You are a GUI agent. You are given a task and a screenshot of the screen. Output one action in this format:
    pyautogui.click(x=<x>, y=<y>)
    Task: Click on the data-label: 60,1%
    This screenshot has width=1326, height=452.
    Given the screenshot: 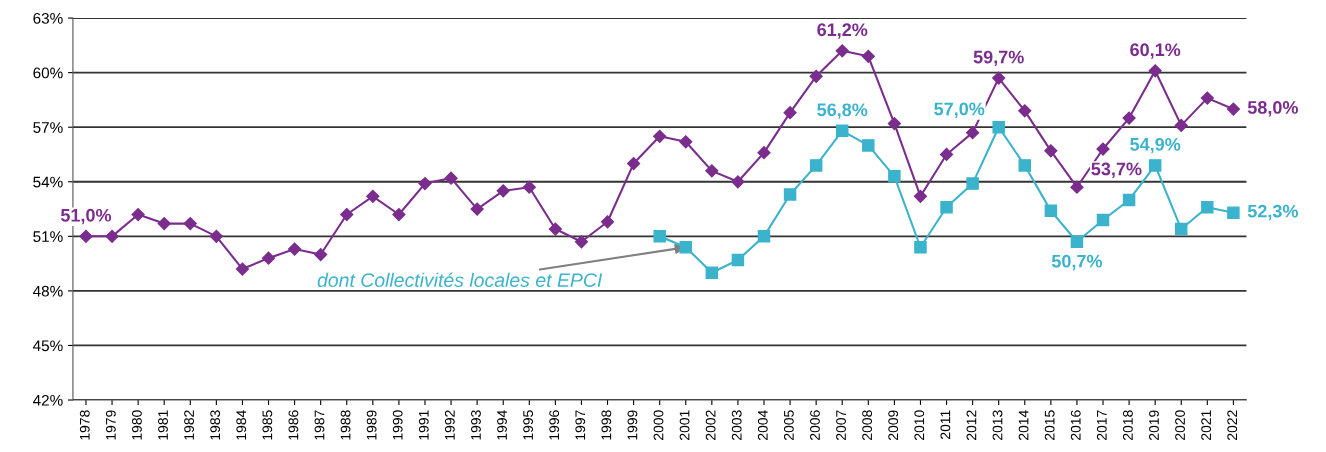 What is the action you would take?
    pyautogui.click(x=1155, y=51)
    